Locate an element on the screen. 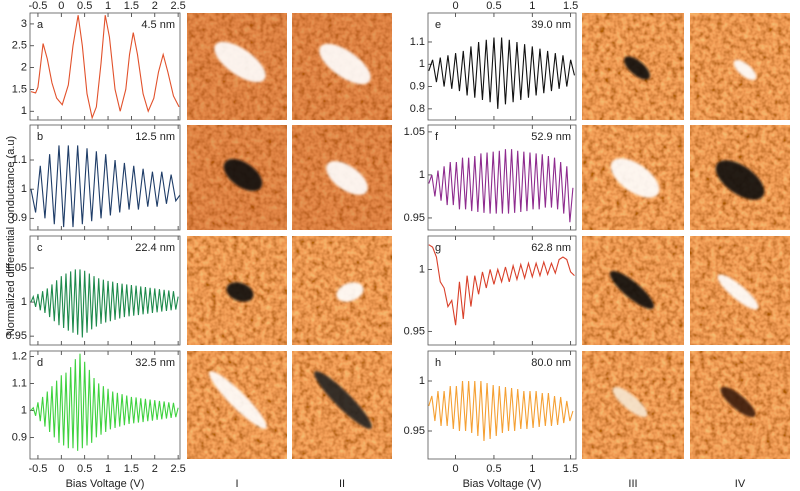 The width and height of the screenshot is (800, 491). panel-letter: b is located at coordinates (40, 137).